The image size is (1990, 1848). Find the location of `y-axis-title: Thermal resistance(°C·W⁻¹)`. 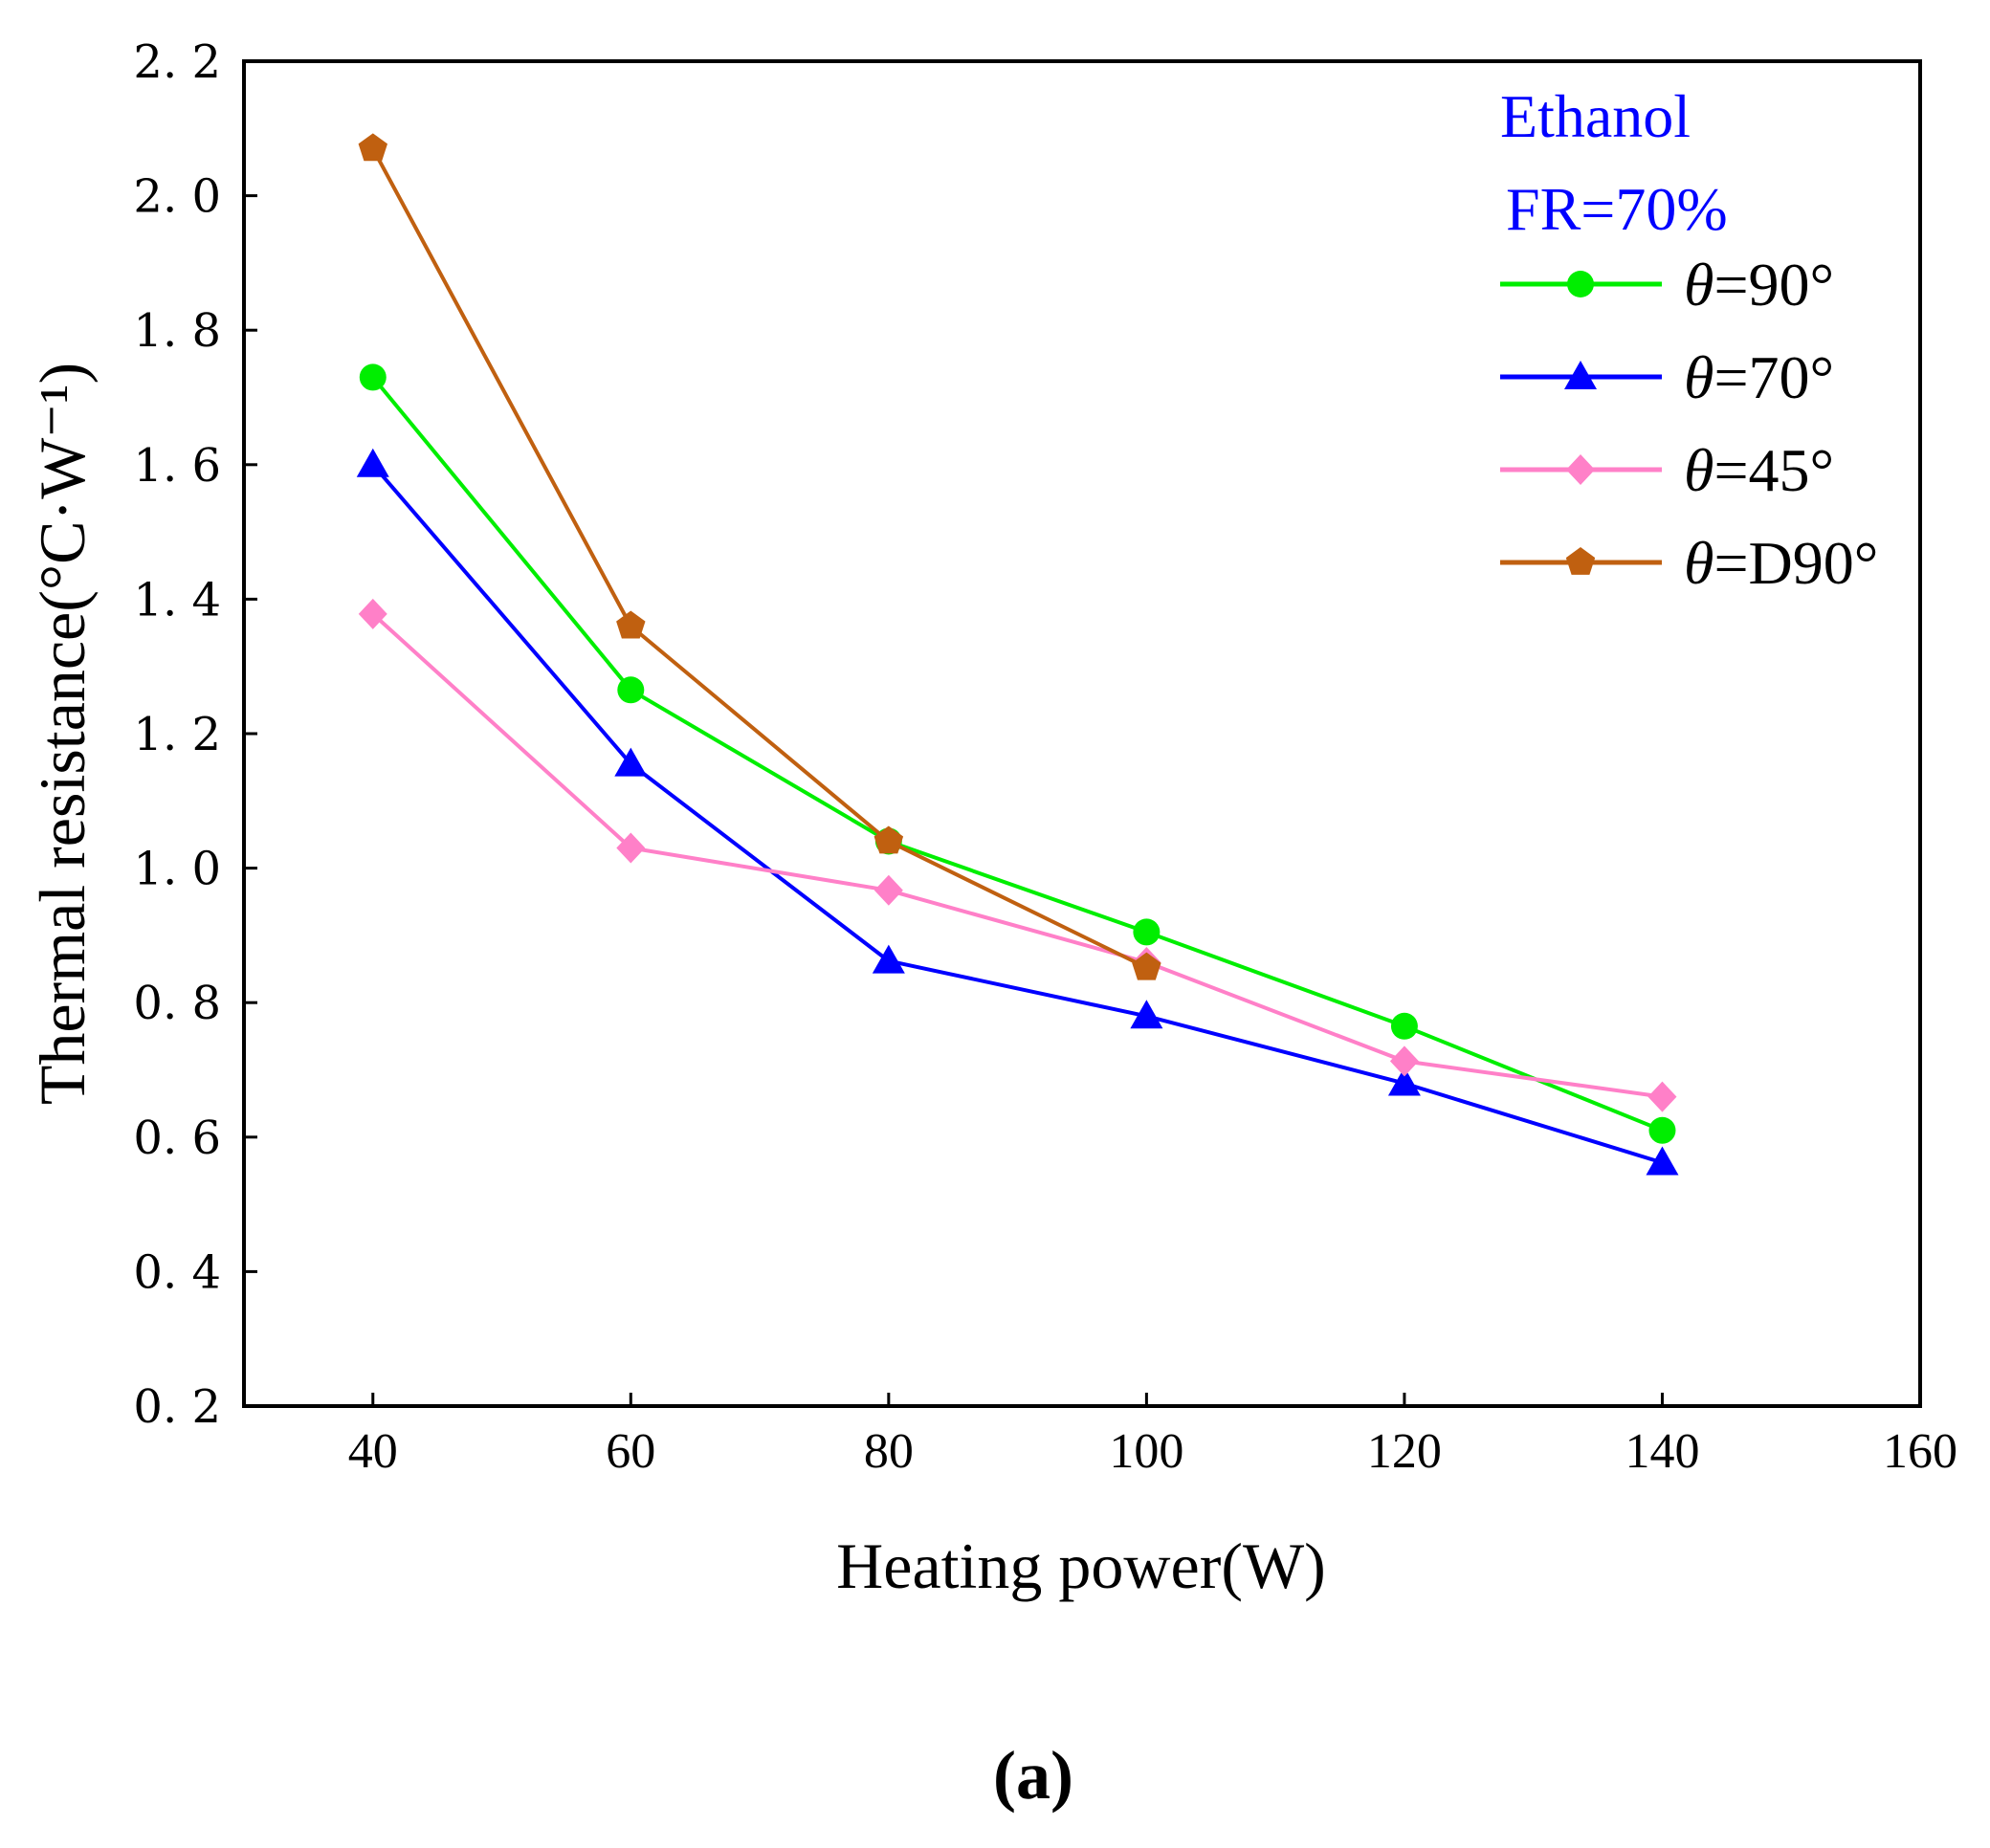

y-axis-title: Thermal resistance(°C·W⁻¹) is located at coordinates (63, 734).